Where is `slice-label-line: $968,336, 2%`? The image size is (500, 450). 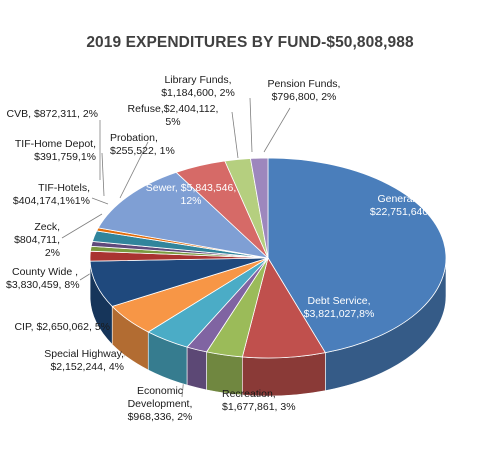
slice-label-line: $968,336, 2% is located at coordinates (160, 417).